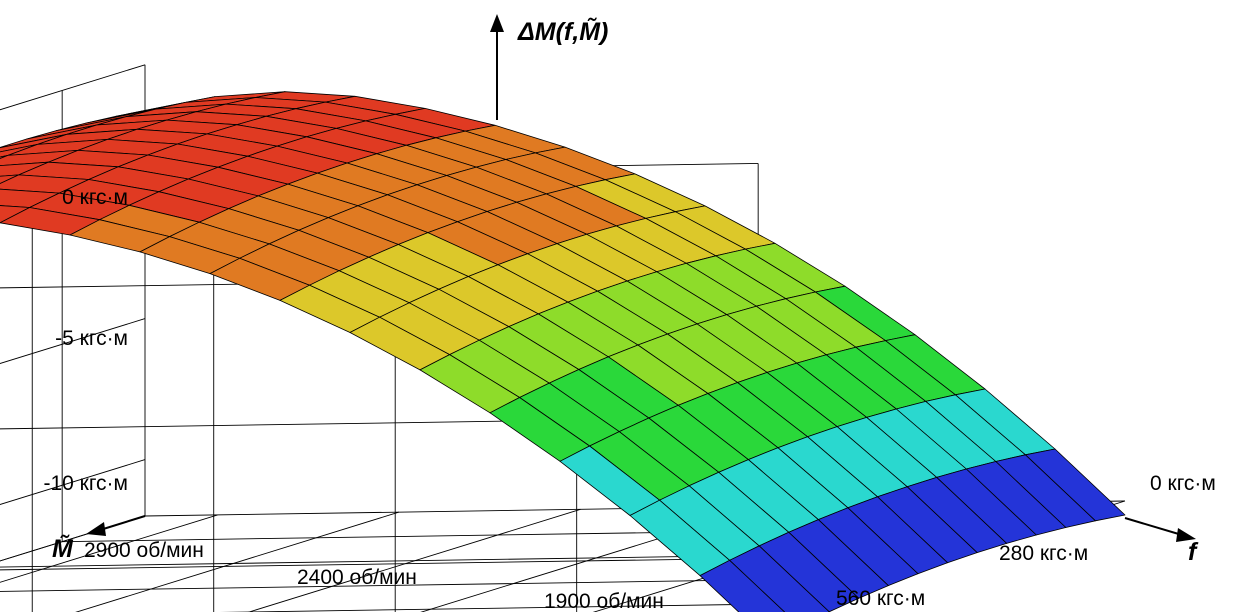 The image size is (1251, 612). I want to click on m-tick-label: 2900 об/мин, so click(144, 550).